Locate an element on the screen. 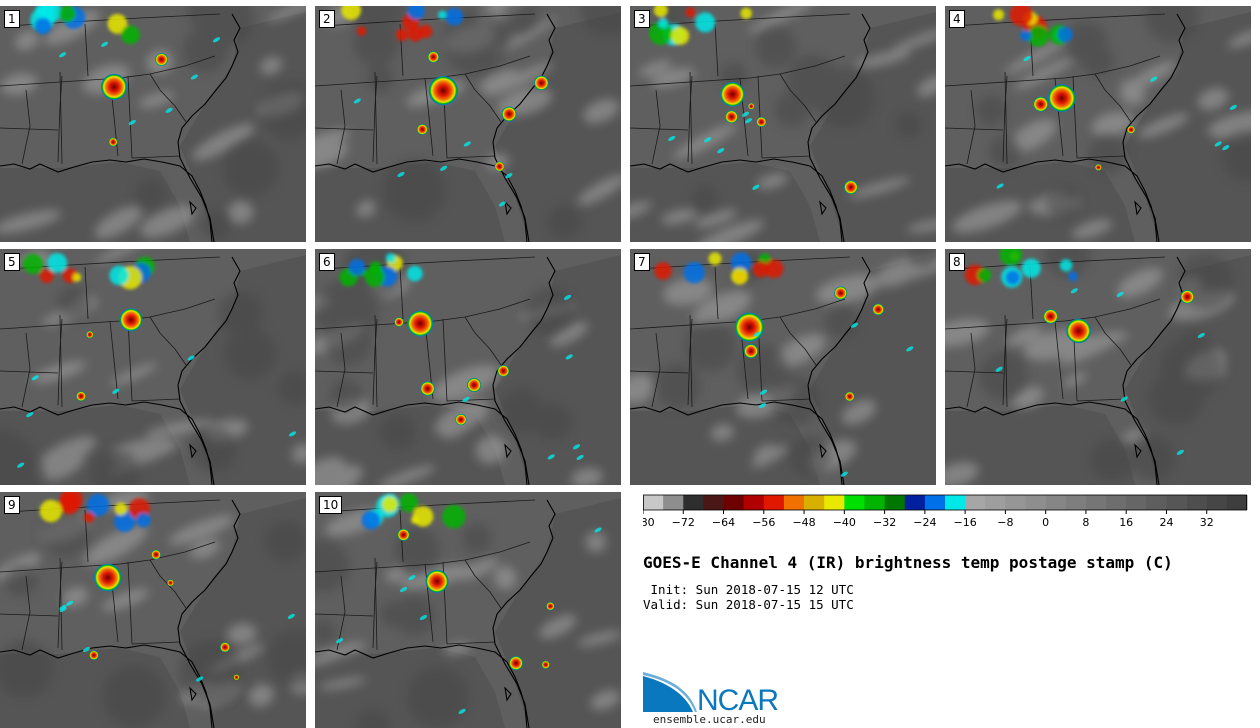 This screenshot has height=728, width=1260. postage-stamp-panel-1: 1 is located at coordinates (153, 124).